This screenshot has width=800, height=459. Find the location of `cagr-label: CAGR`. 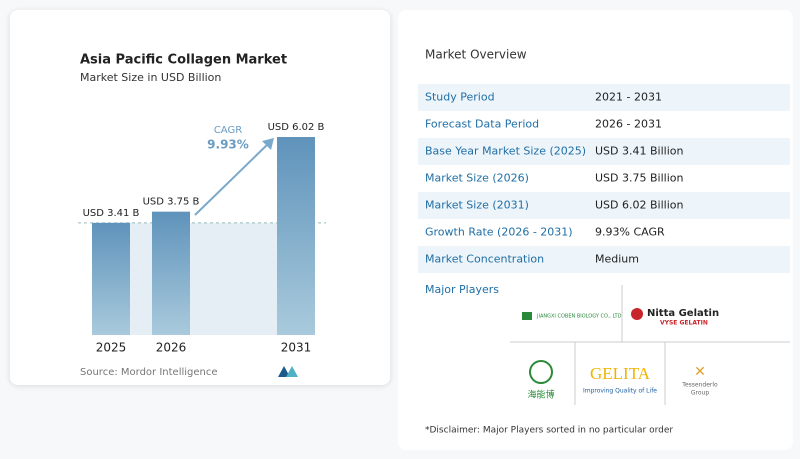

cagr-label: CAGR is located at coordinates (228, 130).